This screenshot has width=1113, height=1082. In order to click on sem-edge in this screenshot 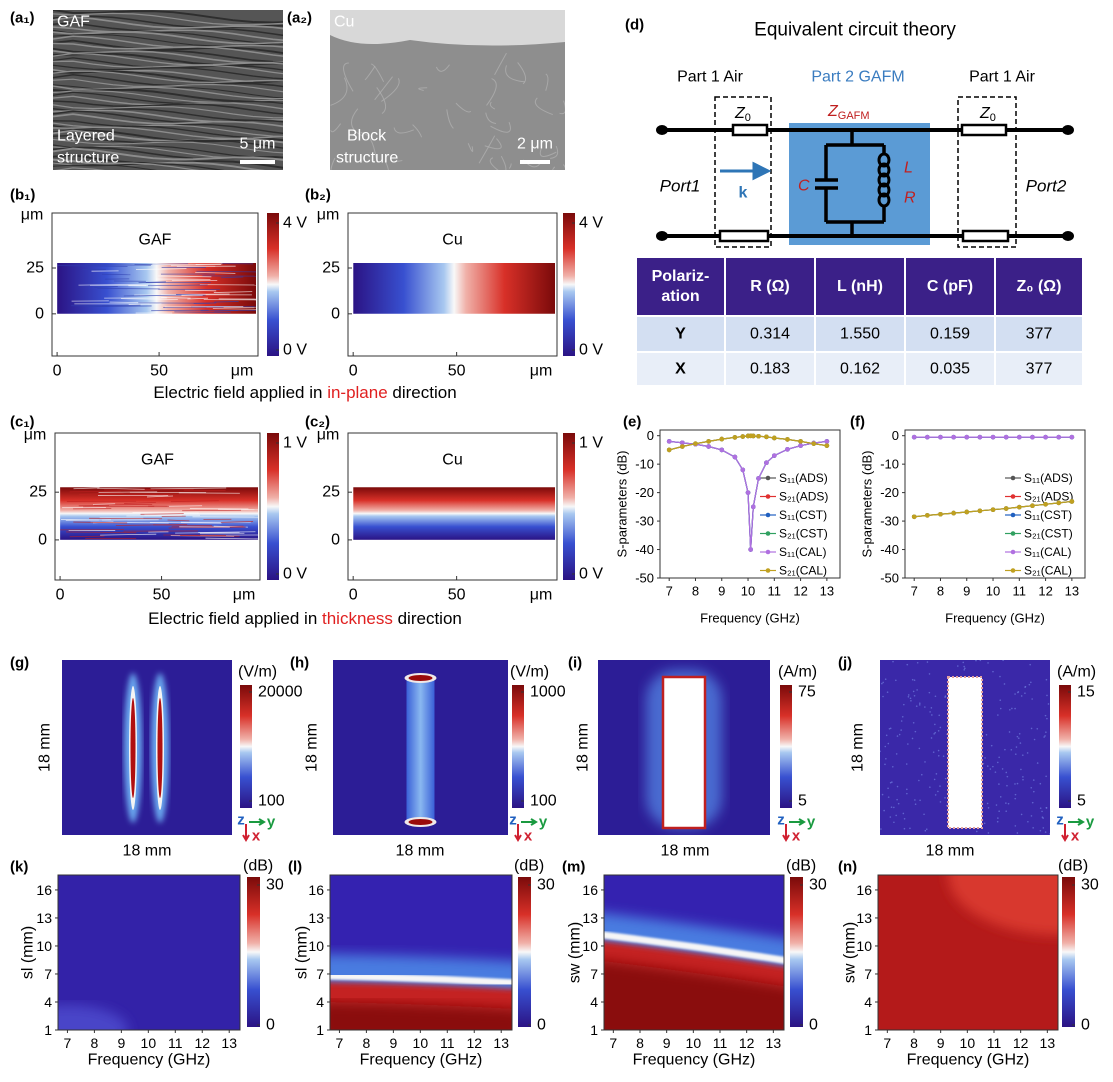, I will do `click(447, 28)`.